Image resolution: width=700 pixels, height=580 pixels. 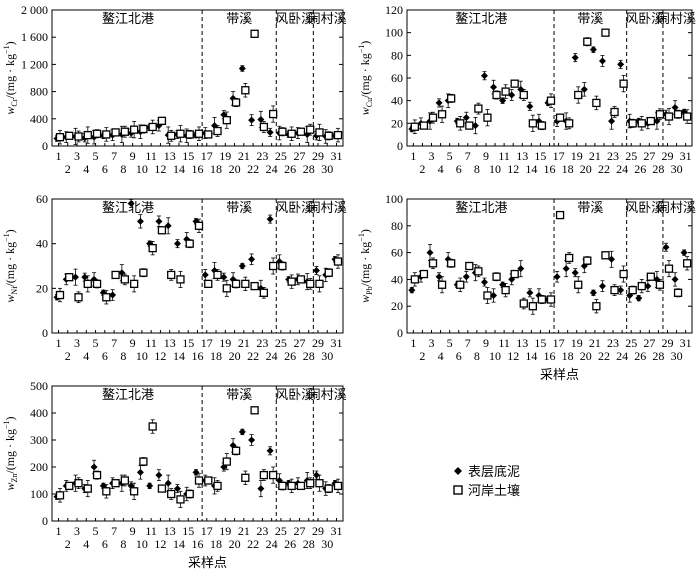 I want to click on x-tick-label: 21, so click(x=595, y=156).